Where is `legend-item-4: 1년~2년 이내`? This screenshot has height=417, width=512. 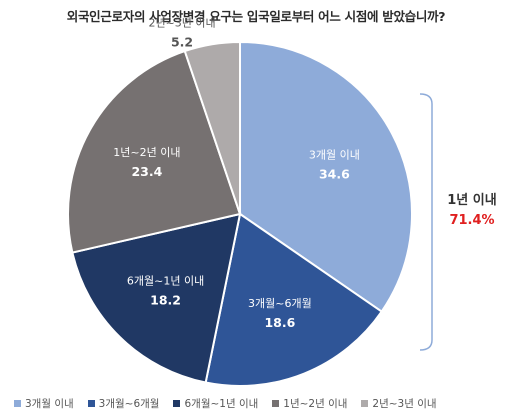
legend-item-4: 1년~2년 이내 is located at coordinates (309, 403).